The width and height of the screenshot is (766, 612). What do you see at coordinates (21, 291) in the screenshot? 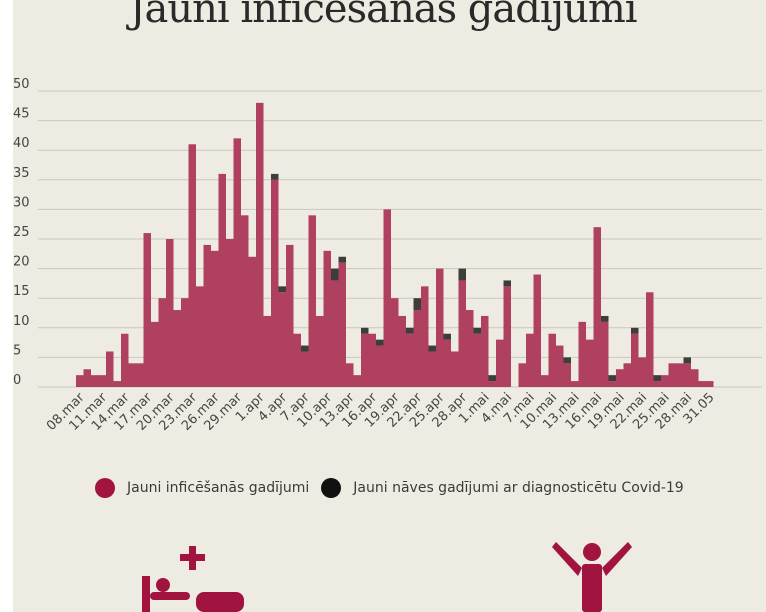
I see `y-tick-label: 15` at bounding box center [21, 291].